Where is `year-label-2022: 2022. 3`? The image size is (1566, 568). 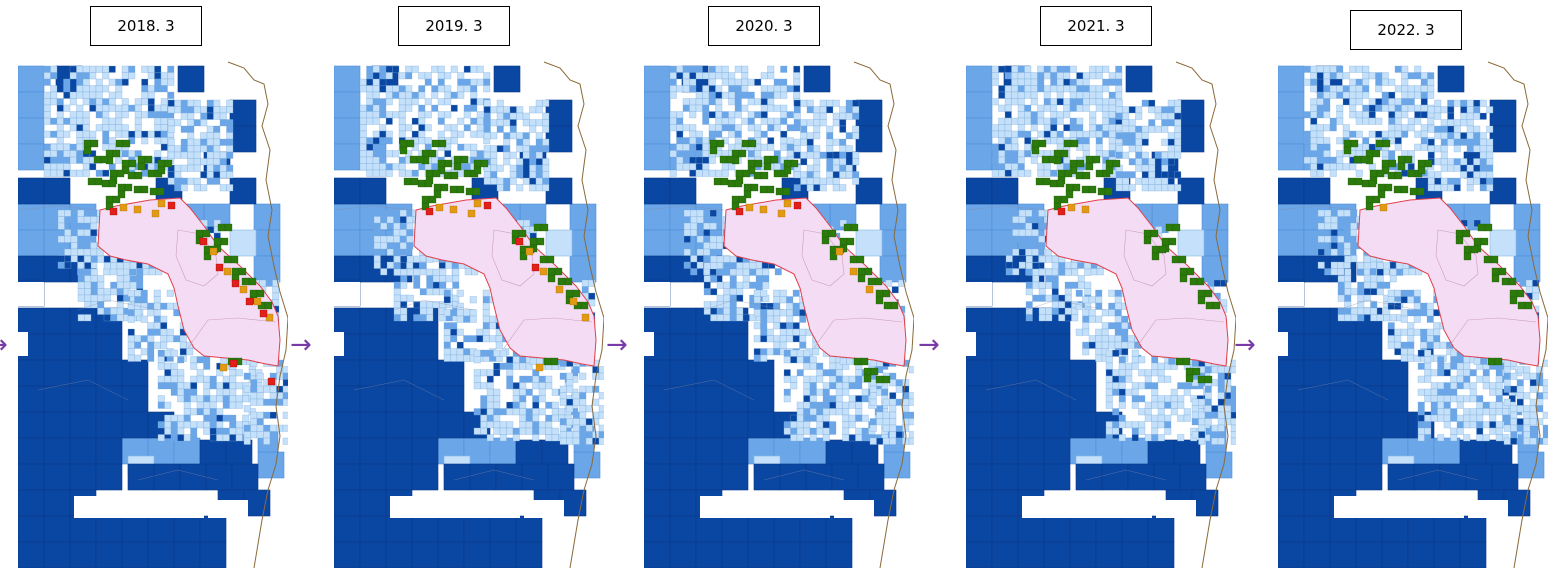
year-label-2022: 2022. 3 is located at coordinates (1406, 30).